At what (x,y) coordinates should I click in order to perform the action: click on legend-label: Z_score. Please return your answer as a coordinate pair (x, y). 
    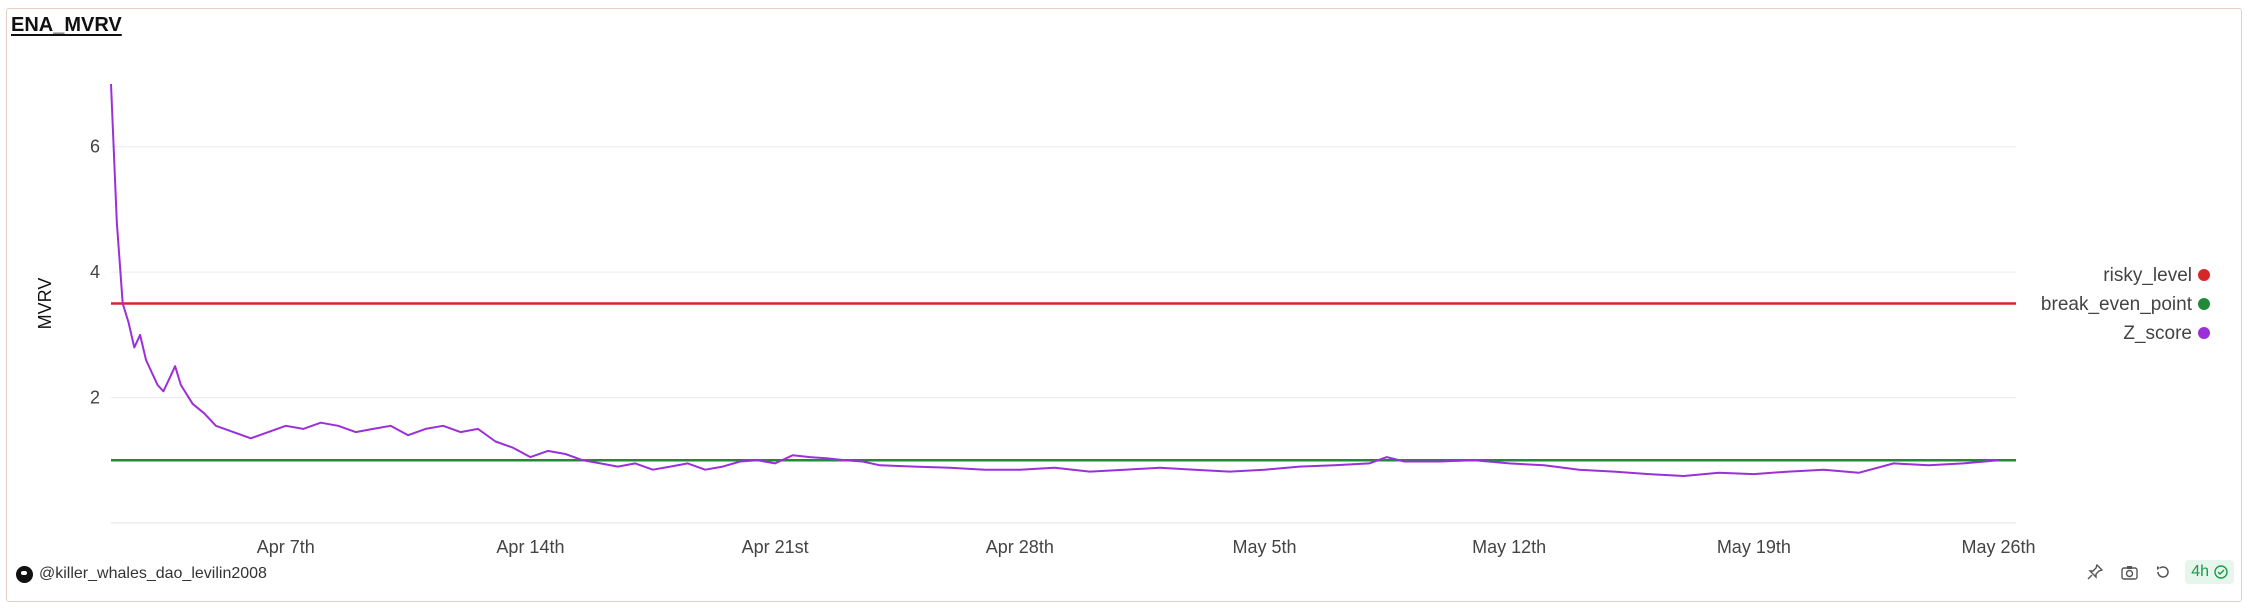
    Looking at the image, I should click on (2157, 333).